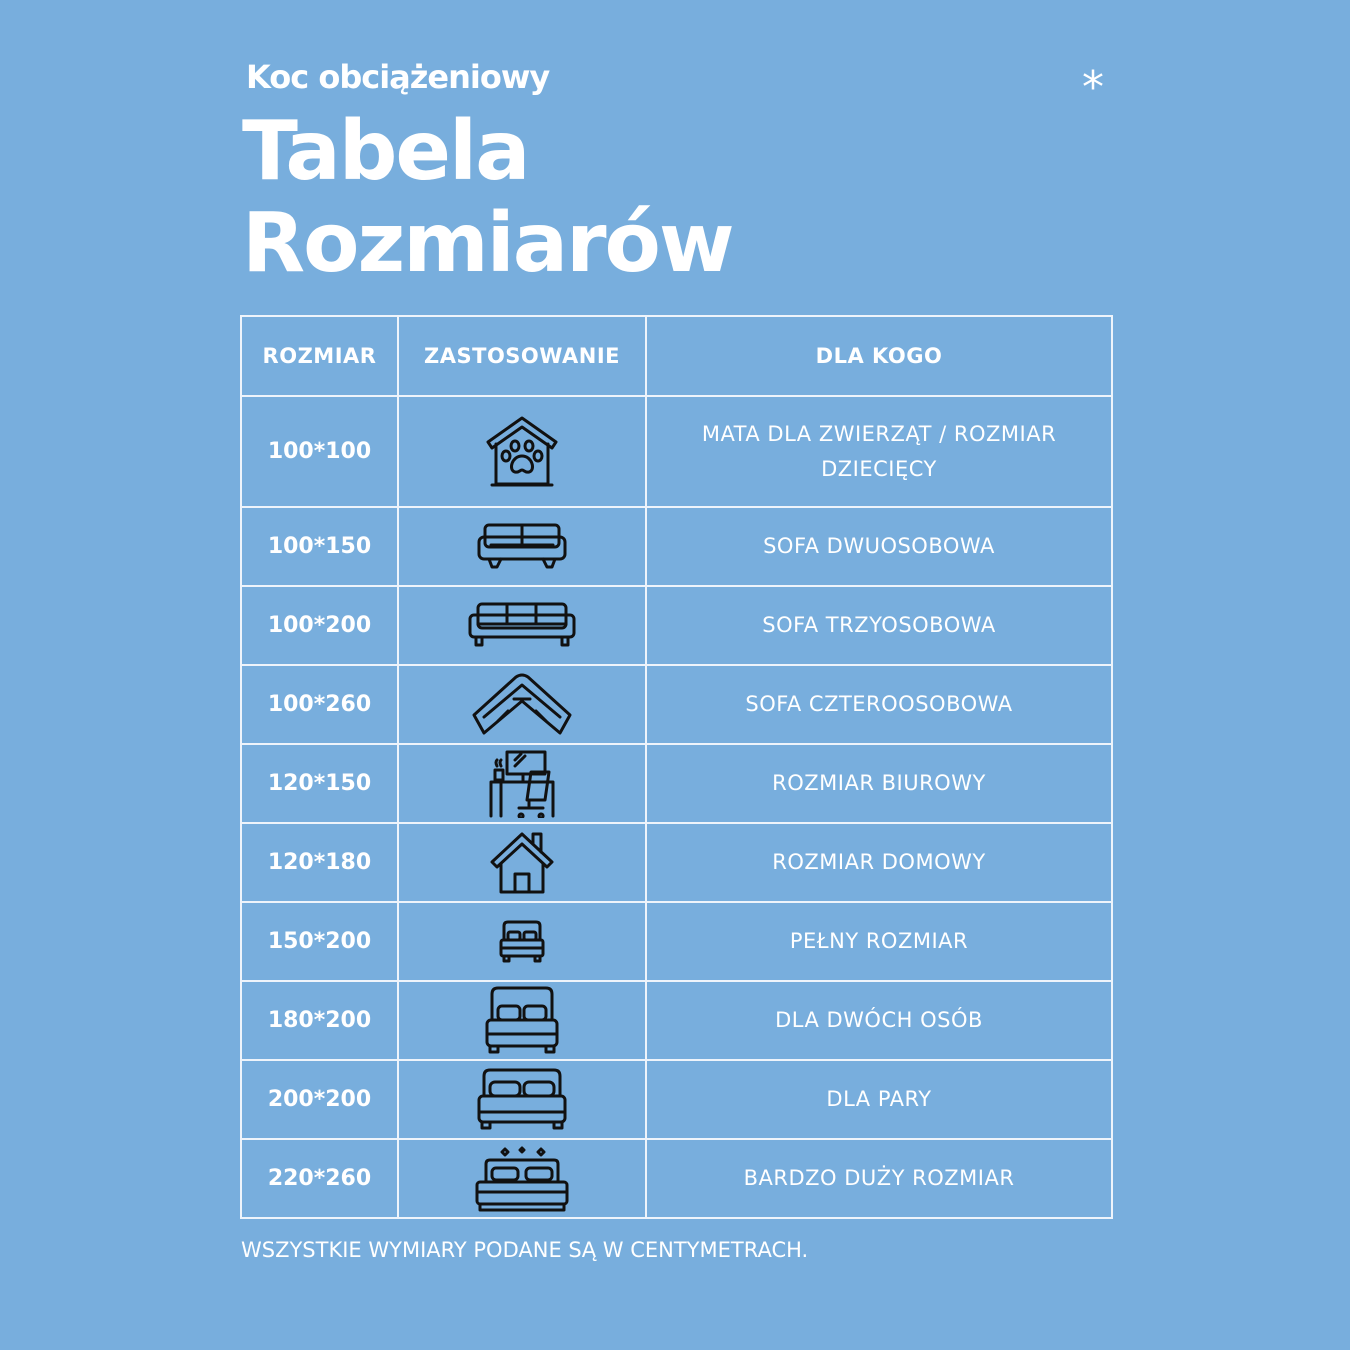  What do you see at coordinates (522, 625) in the screenshot?
I see `three-seat-sofa-icon` at bounding box center [522, 625].